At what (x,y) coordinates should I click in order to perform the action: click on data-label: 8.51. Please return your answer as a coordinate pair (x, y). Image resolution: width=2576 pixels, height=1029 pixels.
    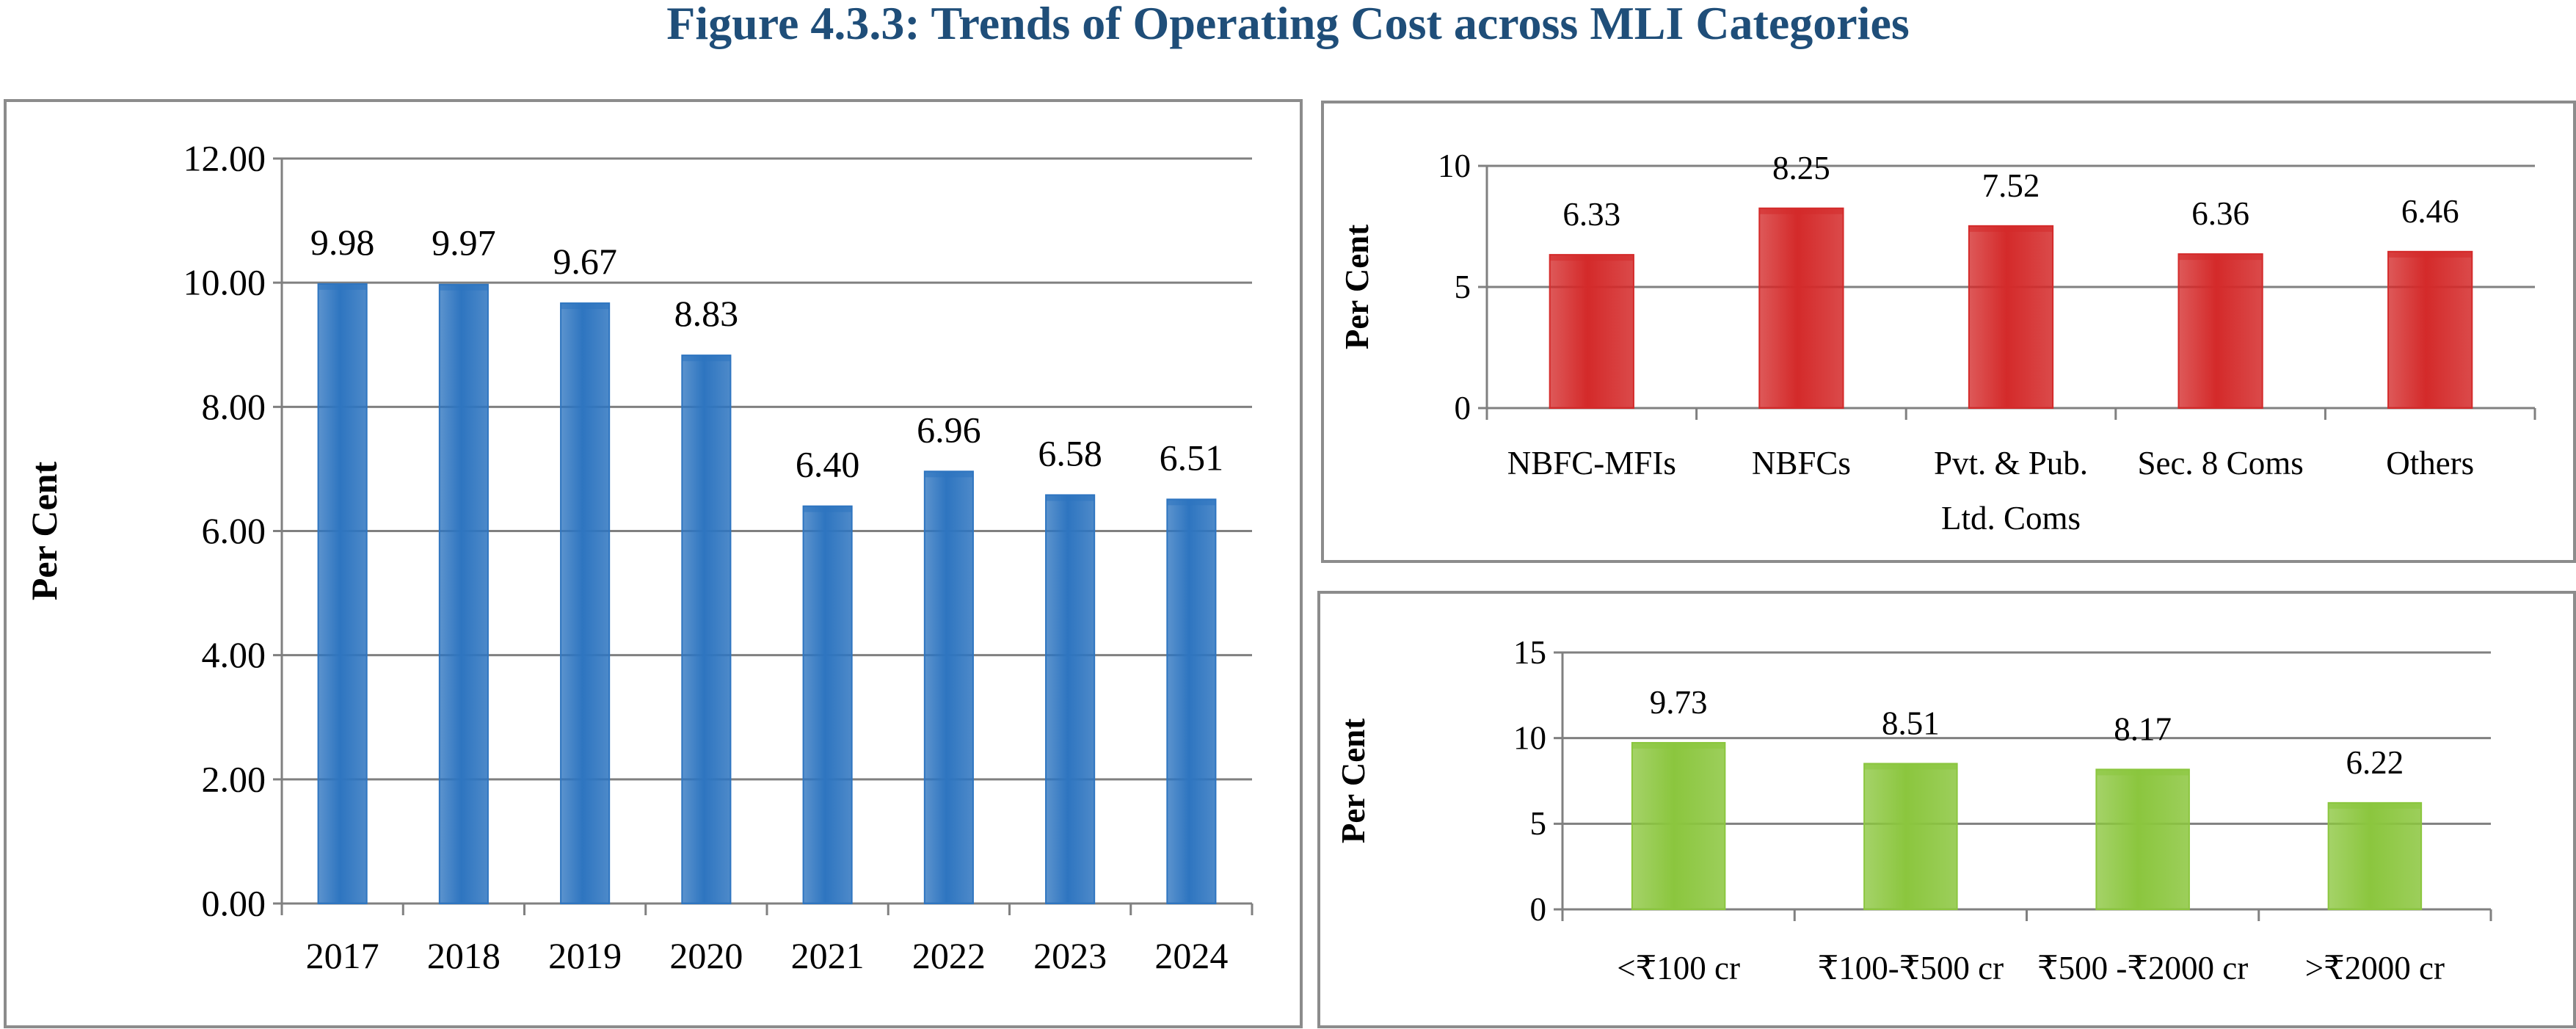
    Looking at the image, I should click on (1911, 723).